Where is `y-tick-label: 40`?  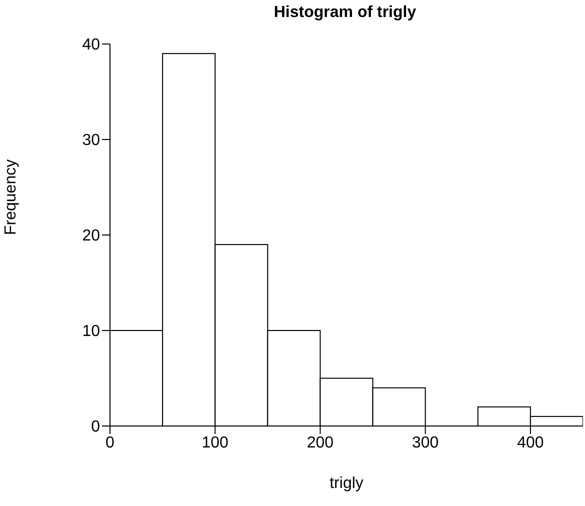 y-tick-label: 40 is located at coordinates (91, 45).